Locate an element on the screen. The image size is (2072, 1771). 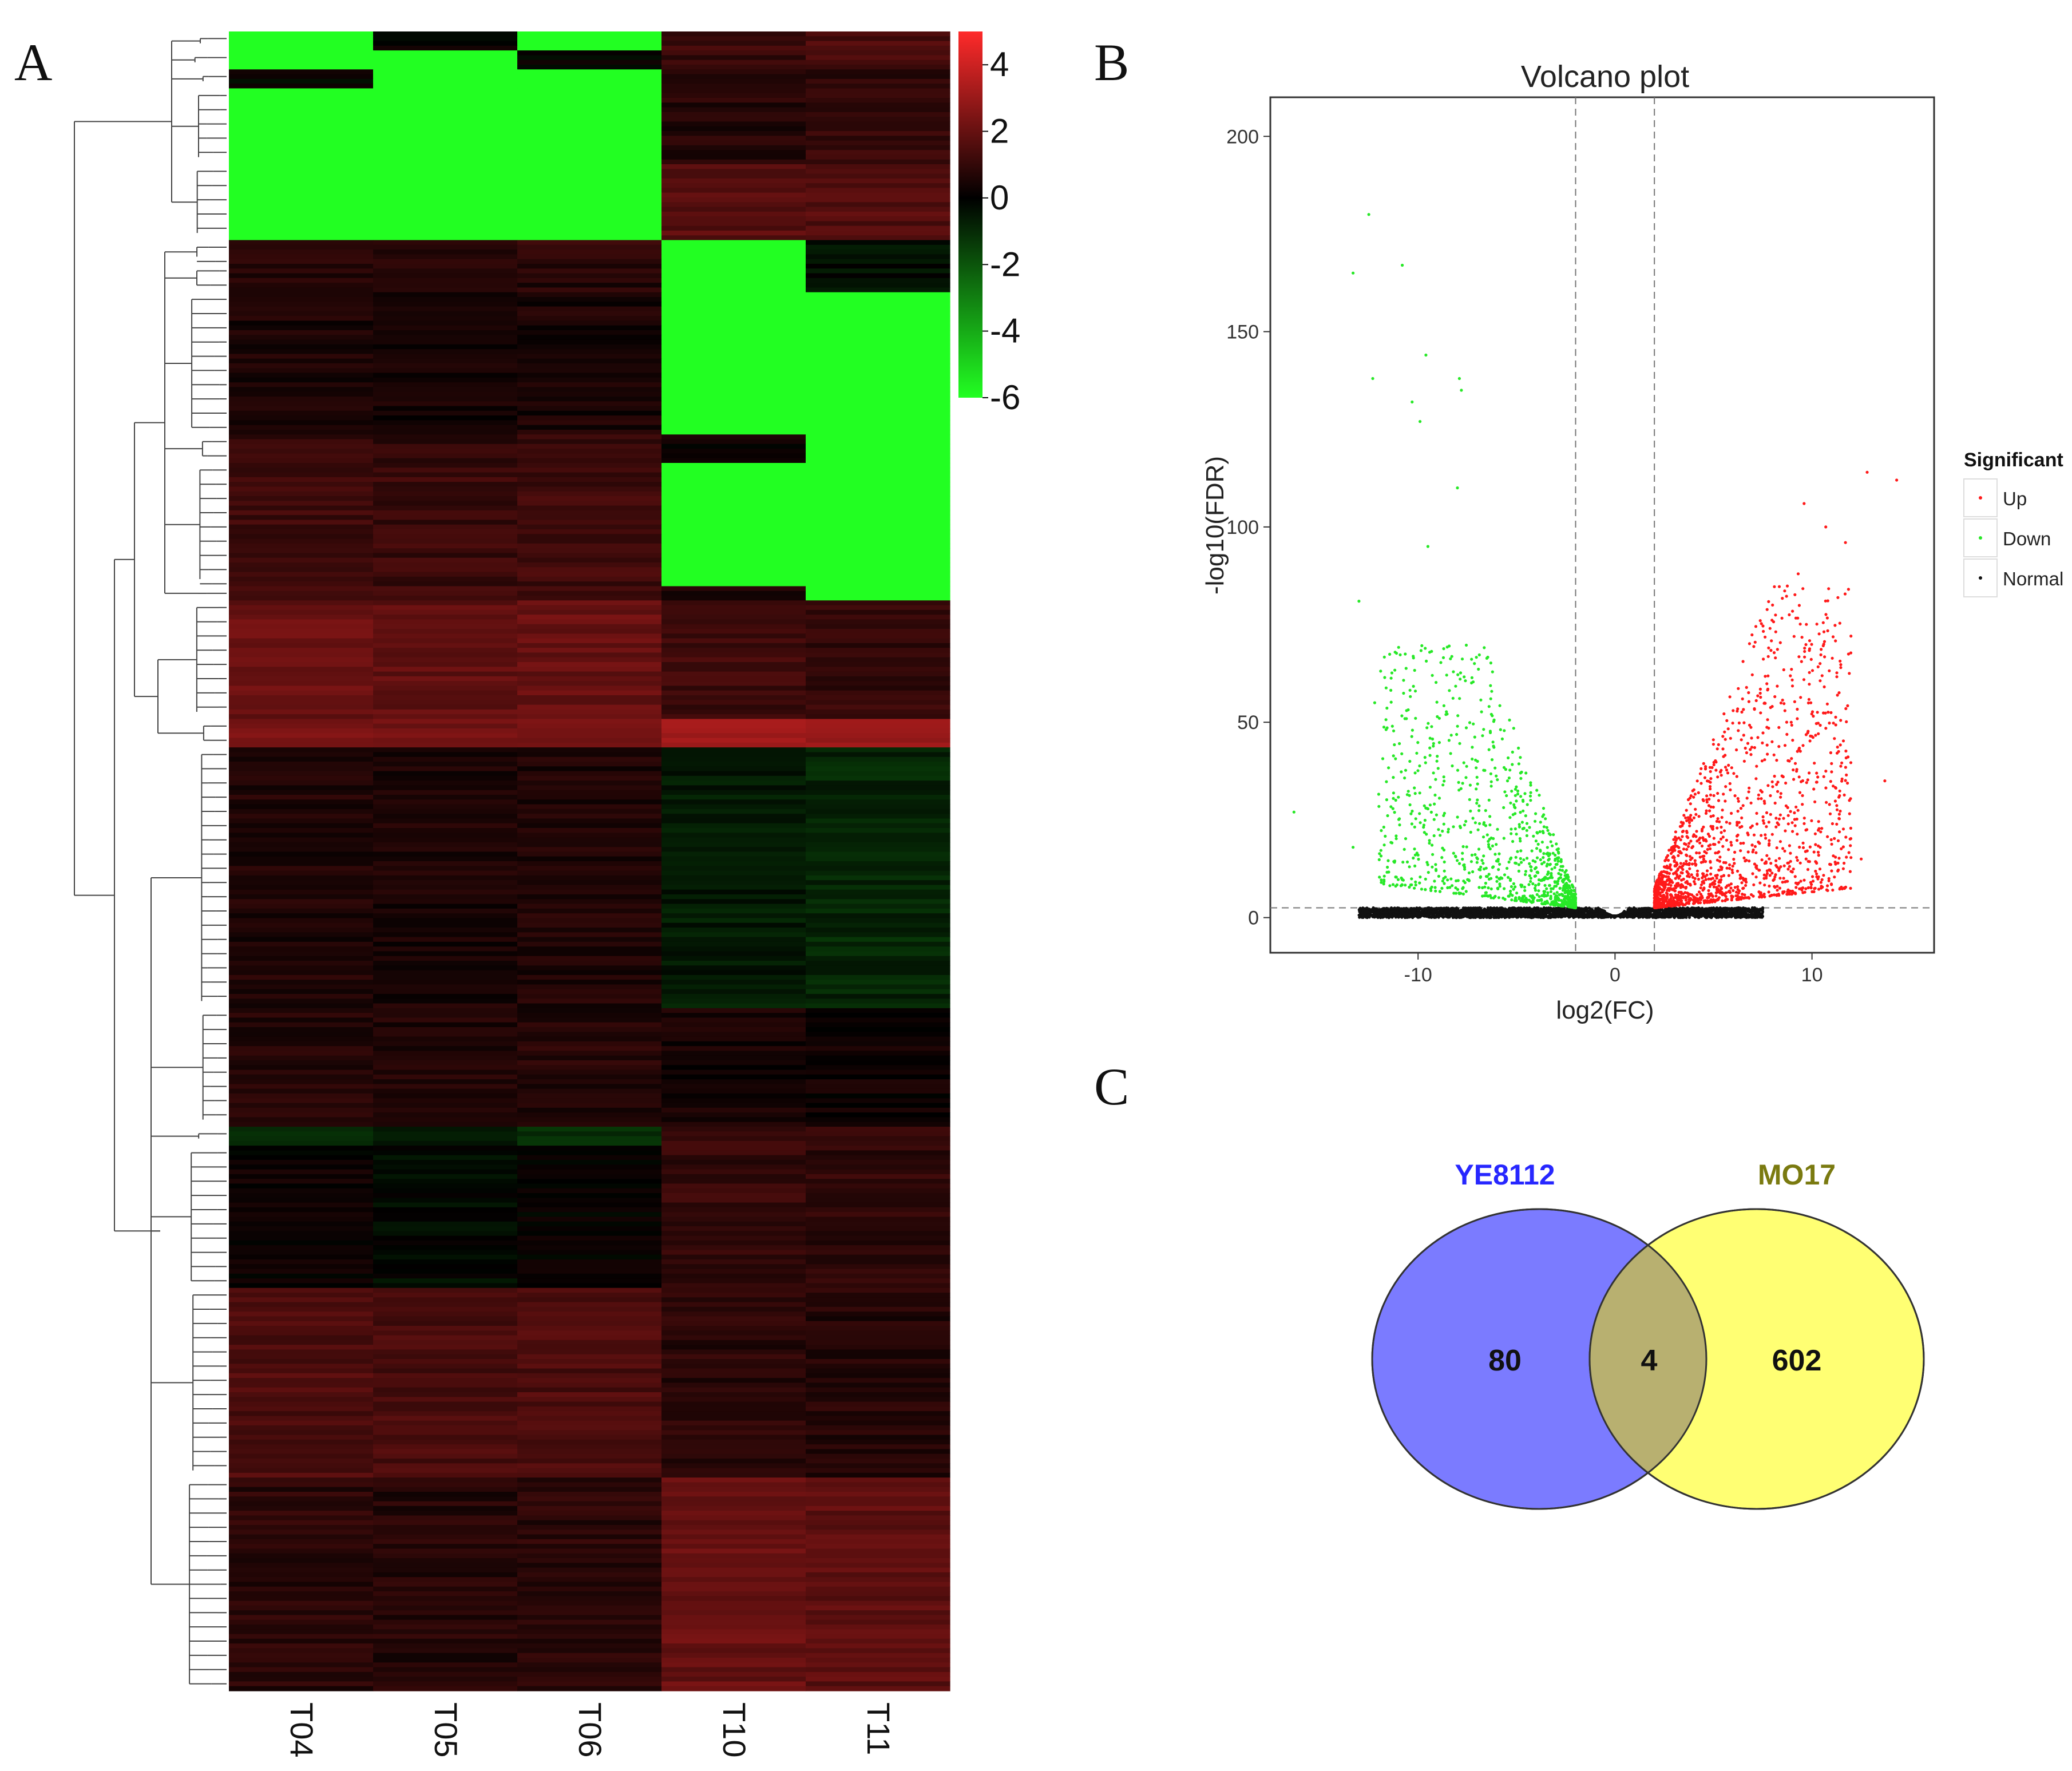
panel-label-c: C is located at coordinates (1111, 1087).